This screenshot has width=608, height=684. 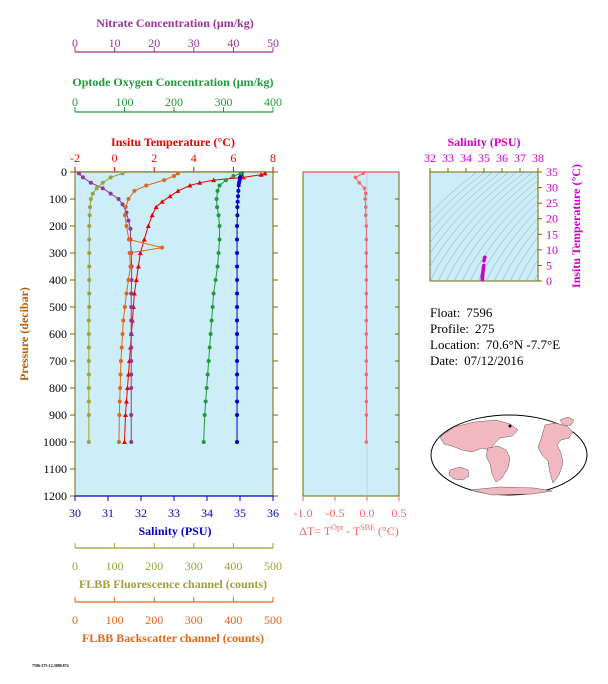 What do you see at coordinates (75, 566) in the screenshot?
I see `fluorescence-tick-label: 0` at bounding box center [75, 566].